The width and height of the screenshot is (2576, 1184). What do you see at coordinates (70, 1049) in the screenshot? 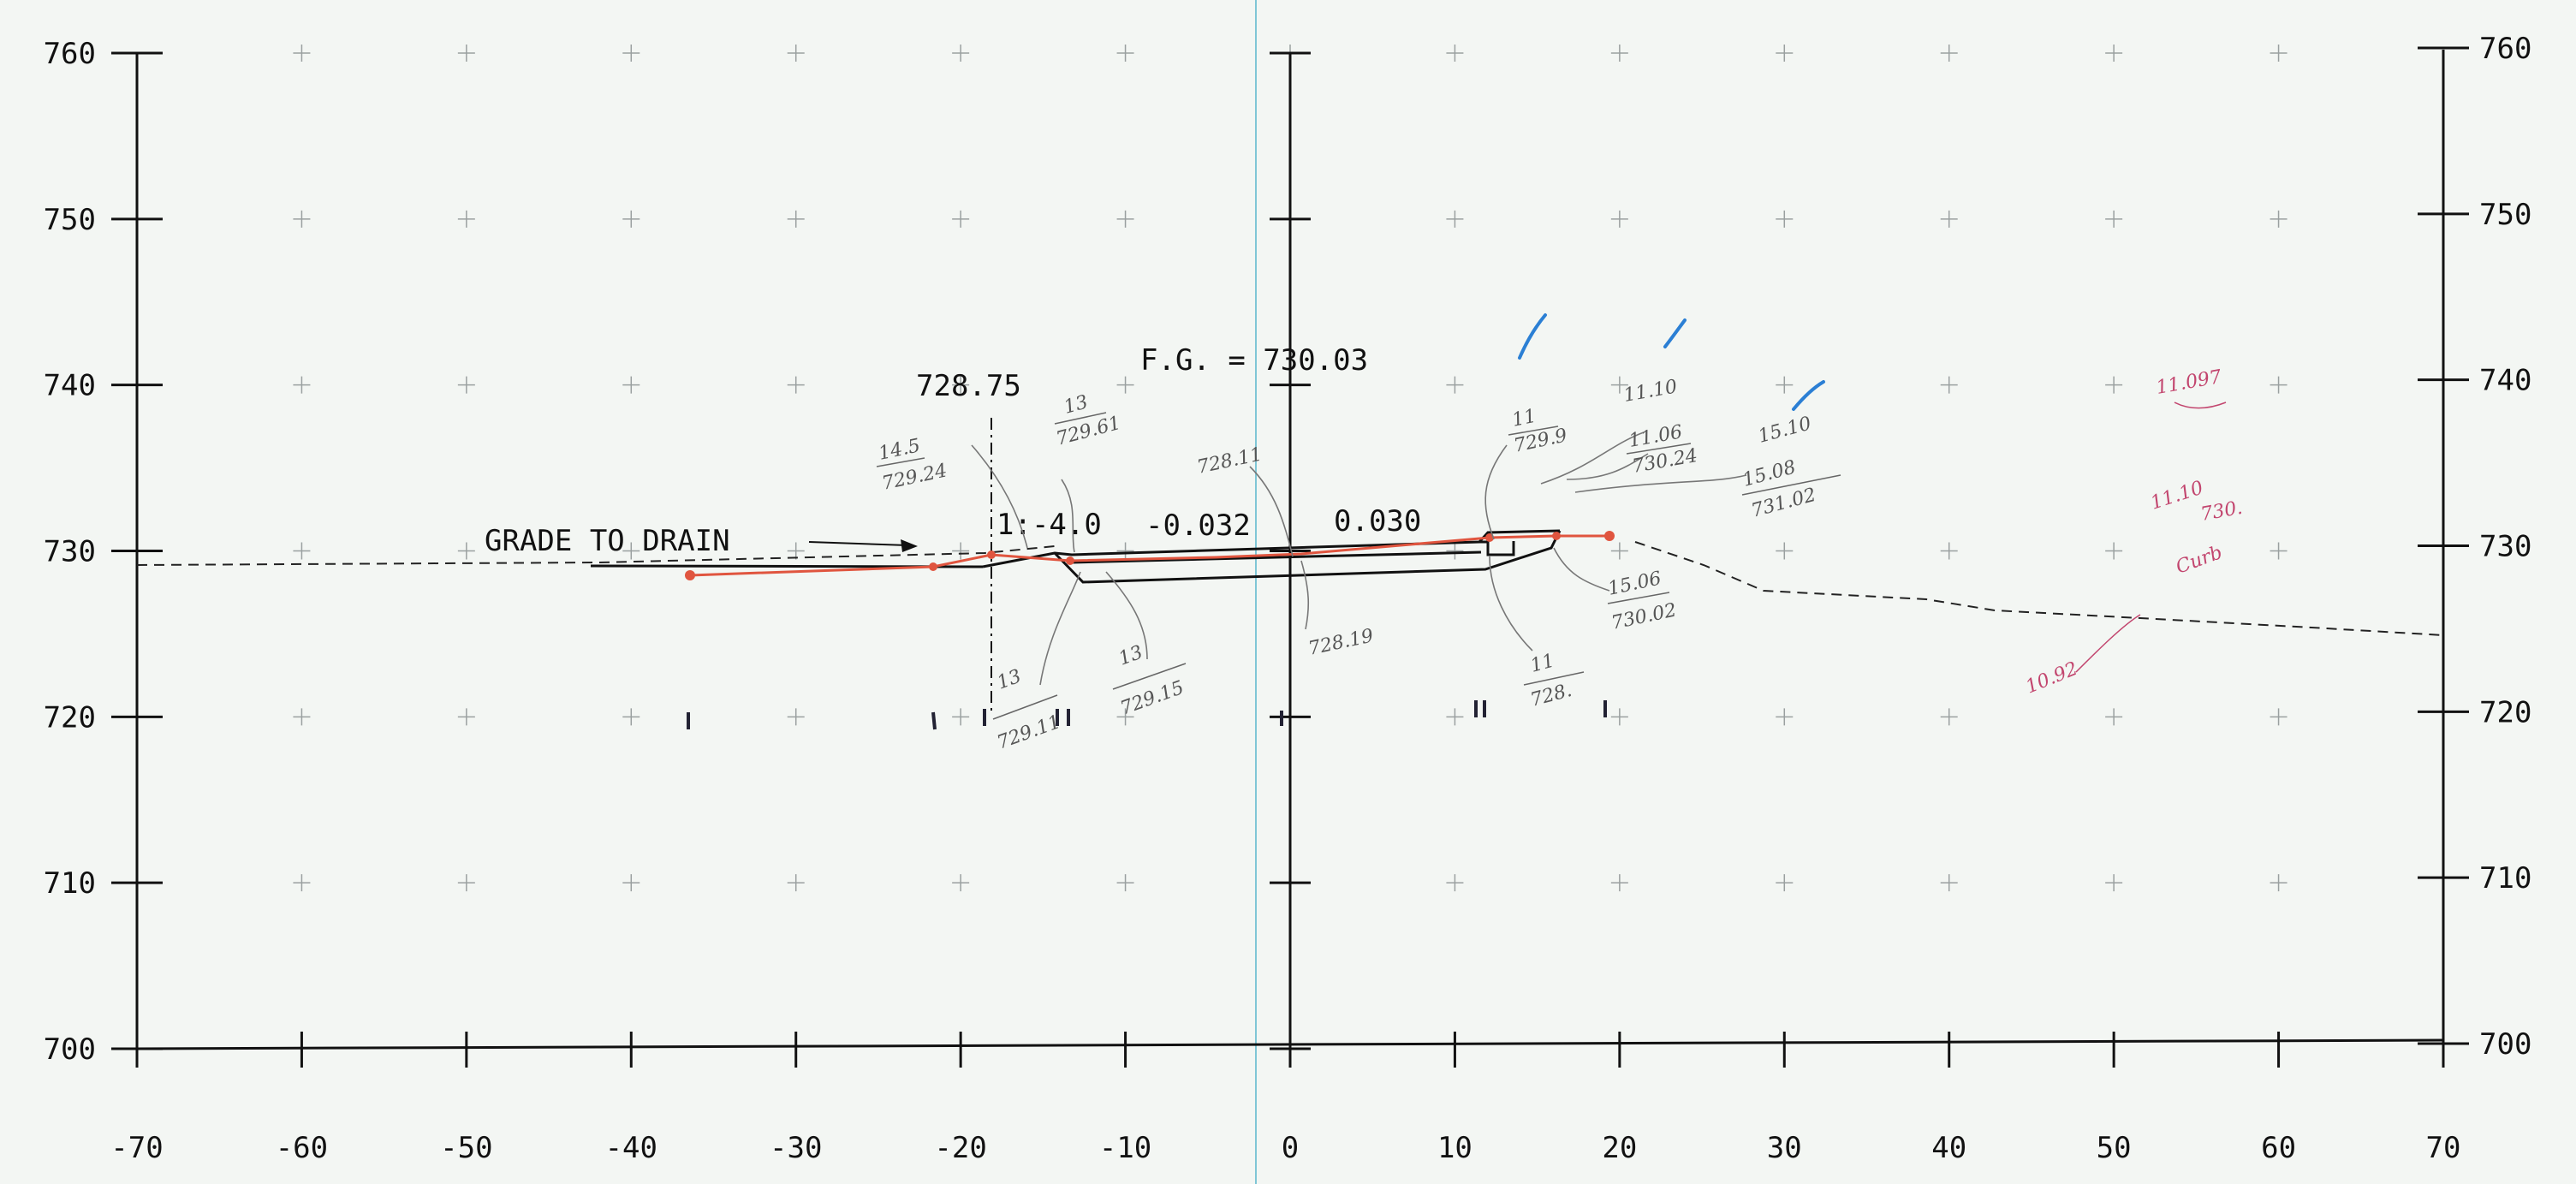
I see `y-left-tick-label: 700` at bounding box center [70, 1049].